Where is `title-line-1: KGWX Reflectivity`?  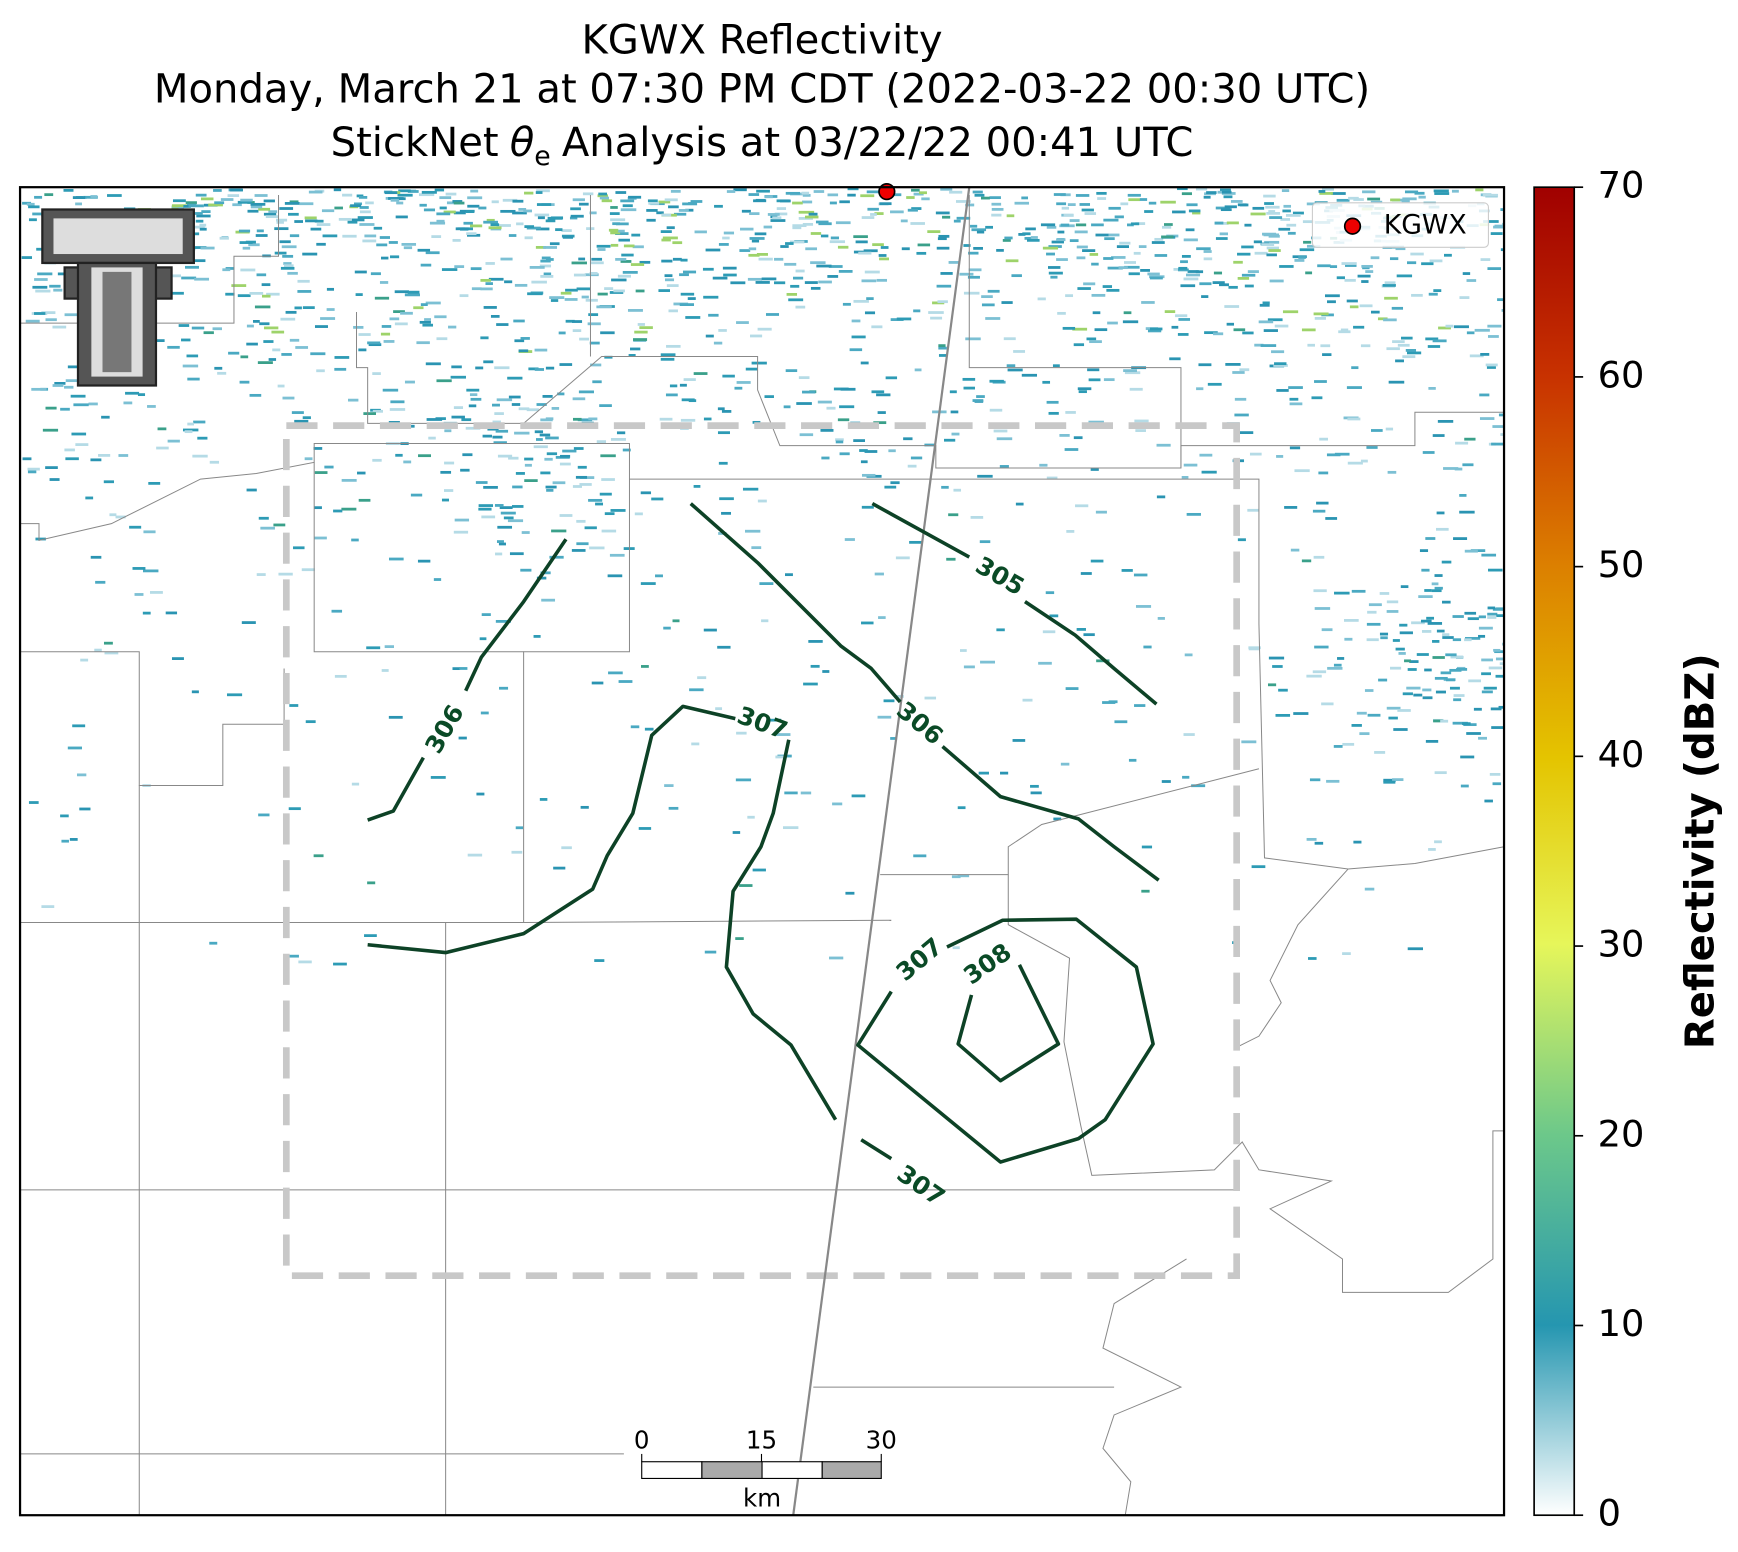
title-line-1: KGWX Reflectivity is located at coordinates (761, 41).